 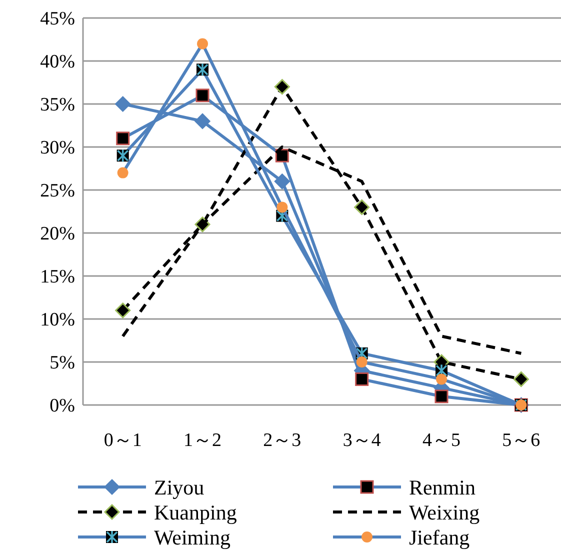 I want to click on x-tick-label: 5～6, so click(x=521, y=440).